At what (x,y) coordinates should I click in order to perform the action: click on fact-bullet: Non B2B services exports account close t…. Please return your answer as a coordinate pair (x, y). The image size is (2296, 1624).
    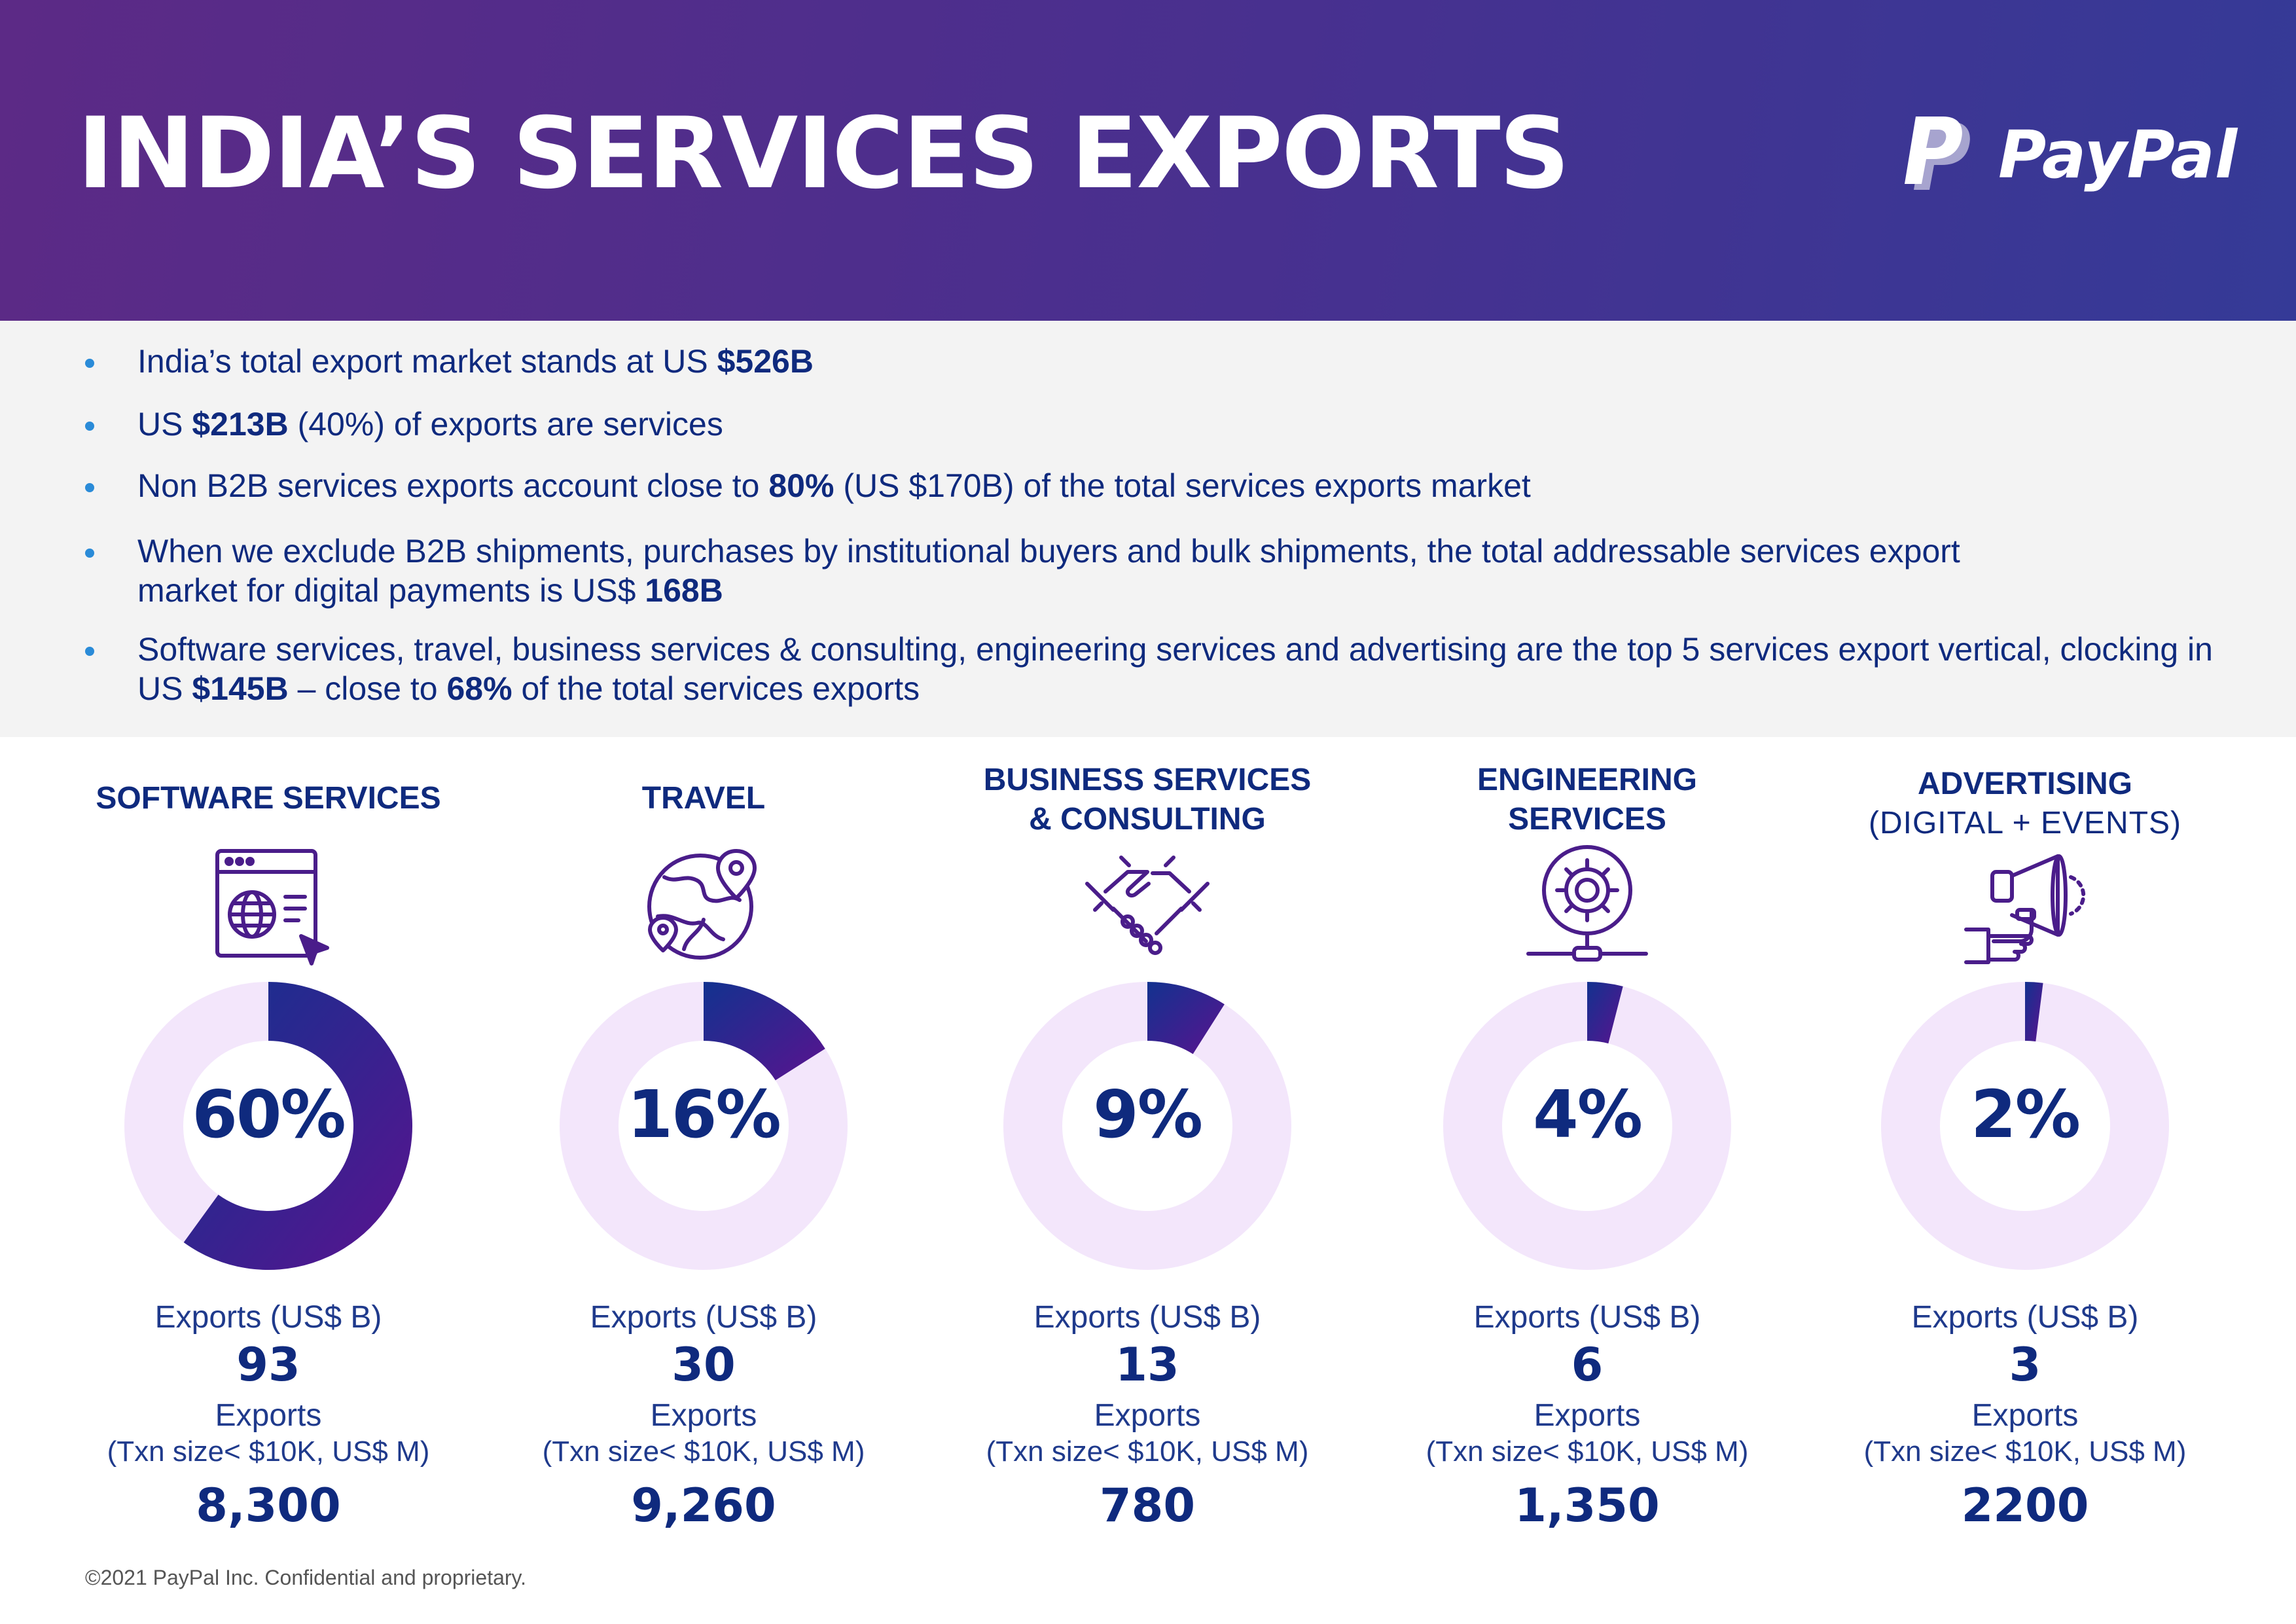
    Looking at the image, I should click on (1178, 485).